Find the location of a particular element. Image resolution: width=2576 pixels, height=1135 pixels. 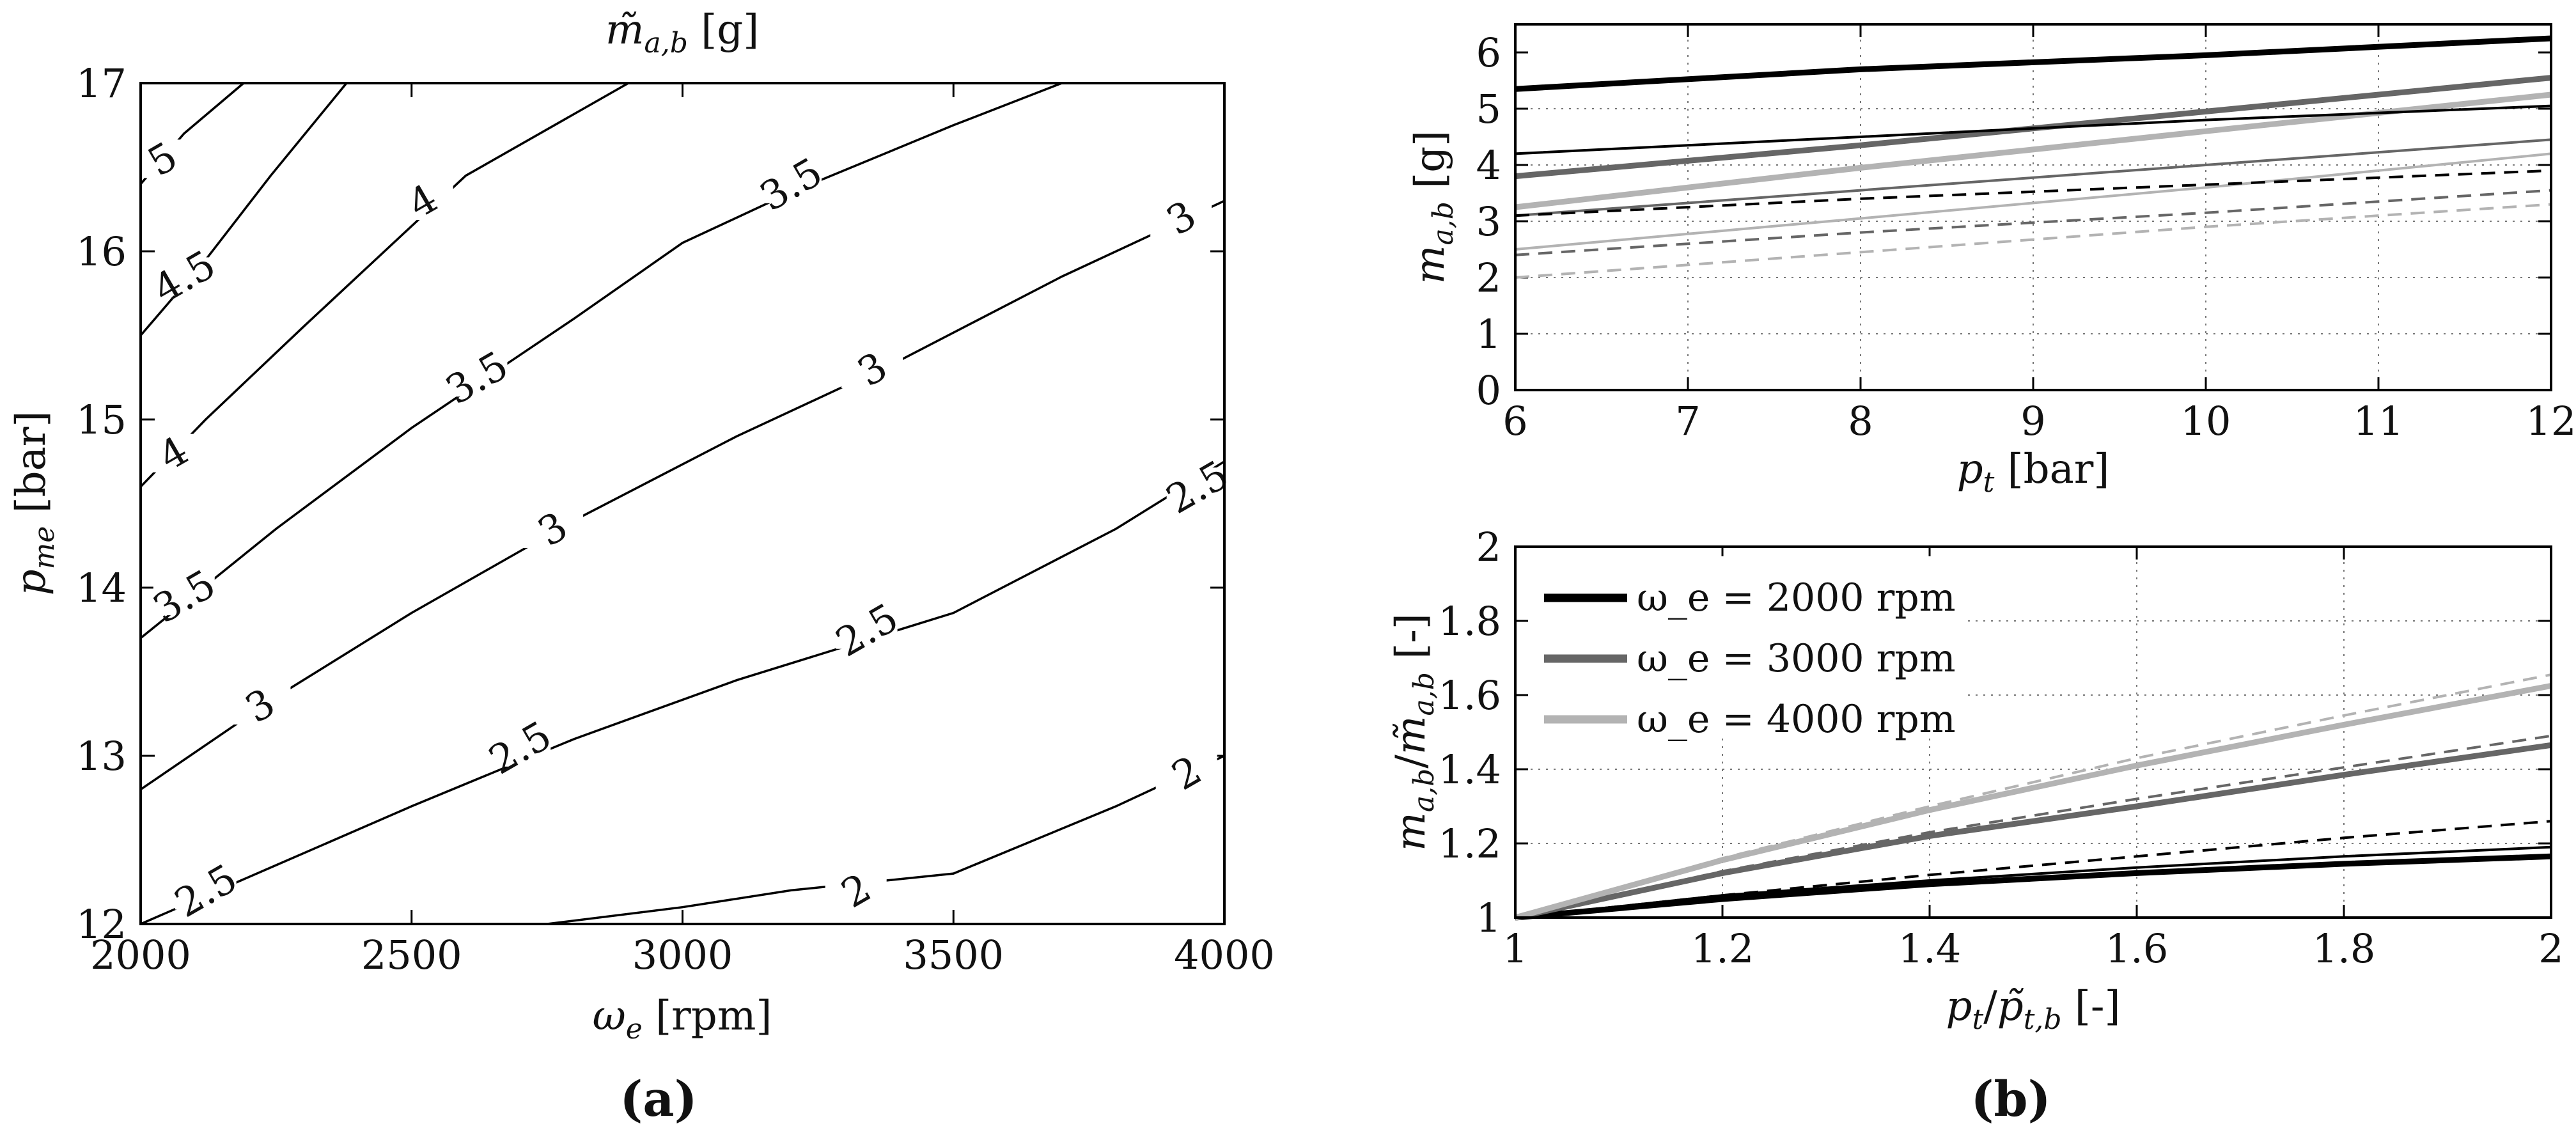

y-tick-label: 4 is located at coordinates (1489, 165).